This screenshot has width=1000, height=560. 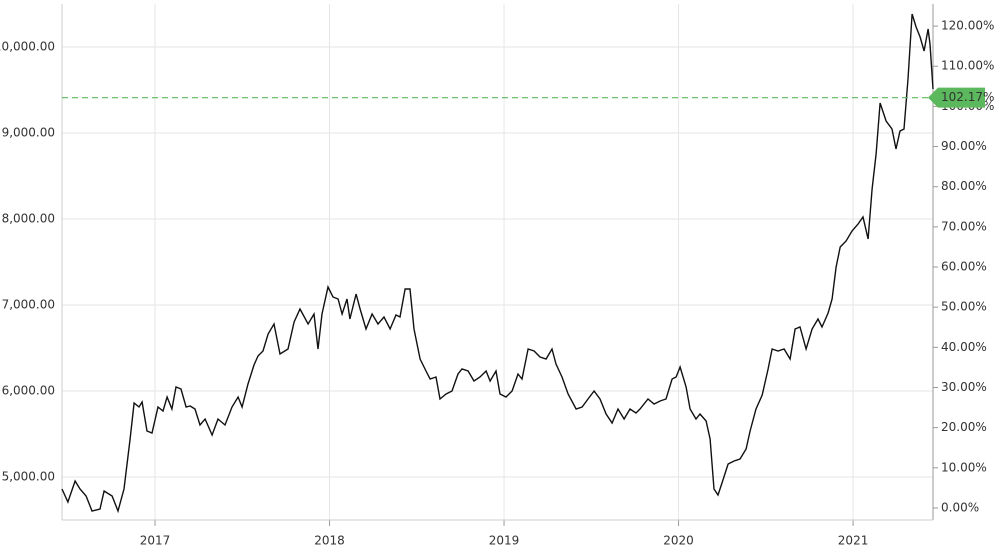 I want to click on y2-tick-label: 0.00%, so click(x=960, y=507).